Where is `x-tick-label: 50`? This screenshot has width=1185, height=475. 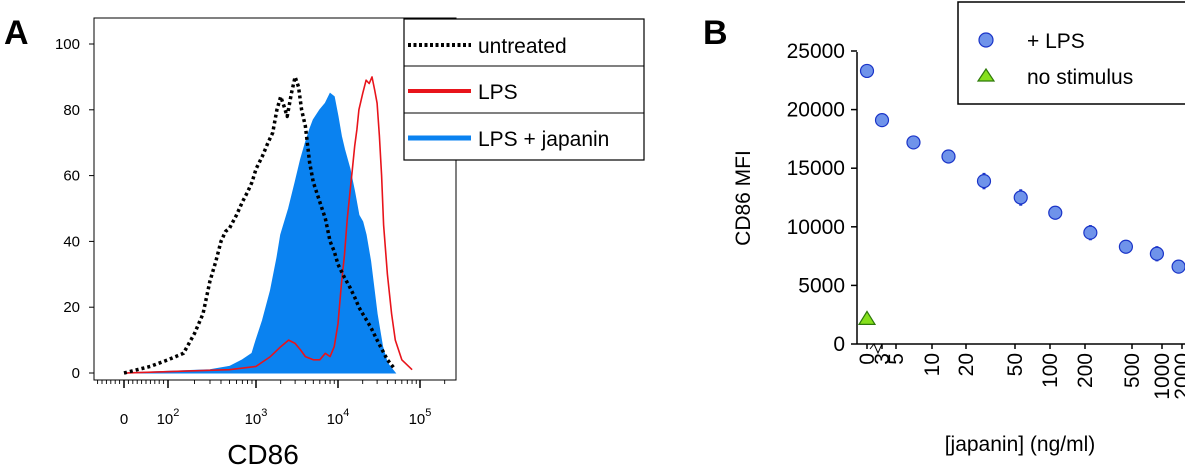
x-tick-label: 50 is located at coordinates (1015, 364).